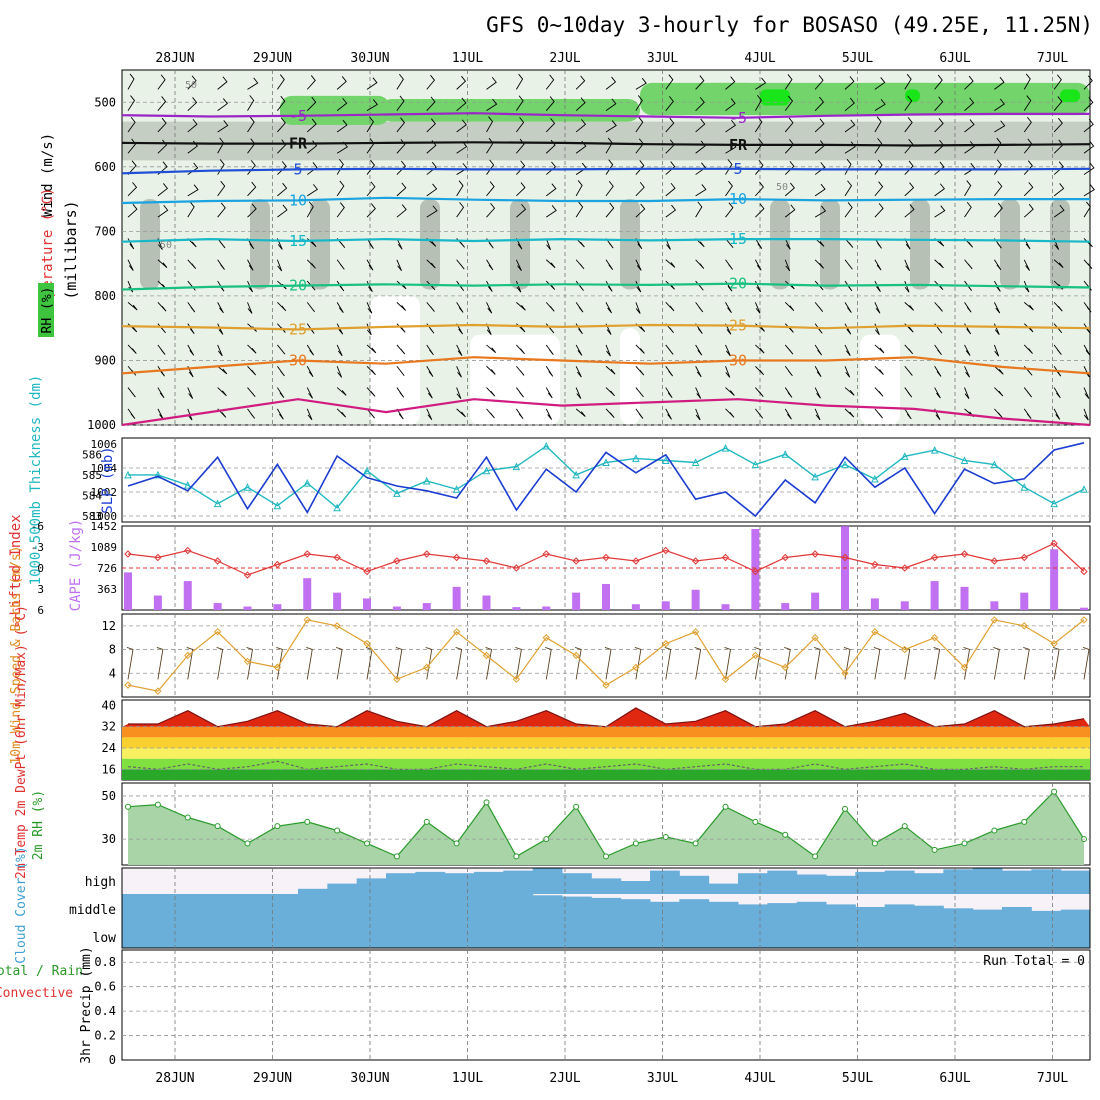 Image resolution: width=1100 pixels, height=1100 pixels. I want to click on date-tick-top: 7JUL, so click(1052, 58).